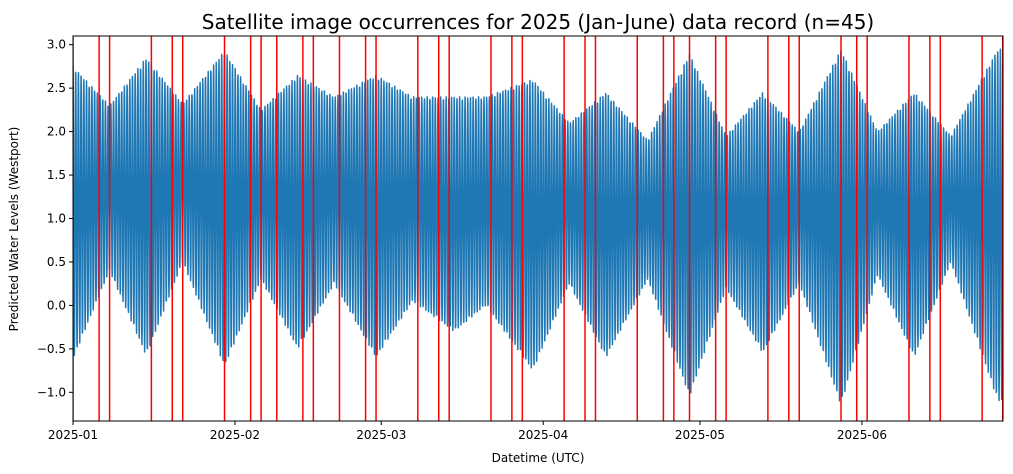 The height and width of the screenshot is (474, 1013). I want to click on y-tick-label: 0.5, so click(56, 262).